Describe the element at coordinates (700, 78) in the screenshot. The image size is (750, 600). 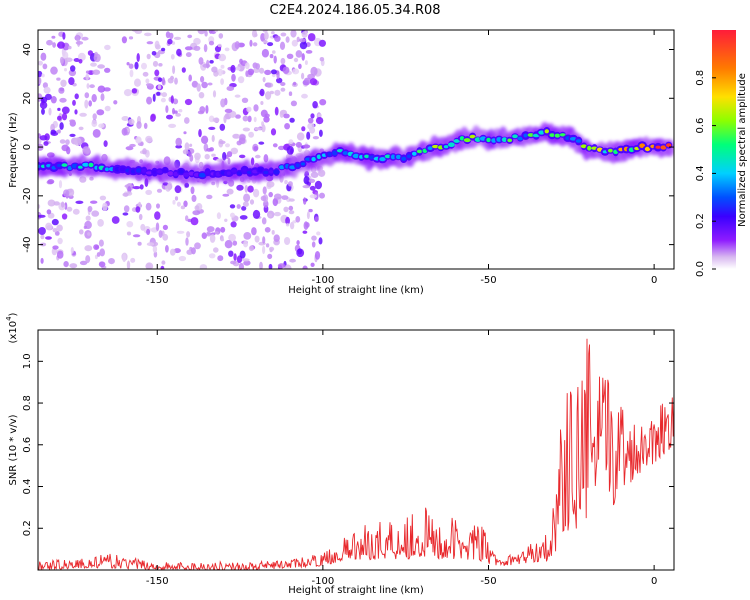
I see `colorbar-tick-label: 0.8` at that location.